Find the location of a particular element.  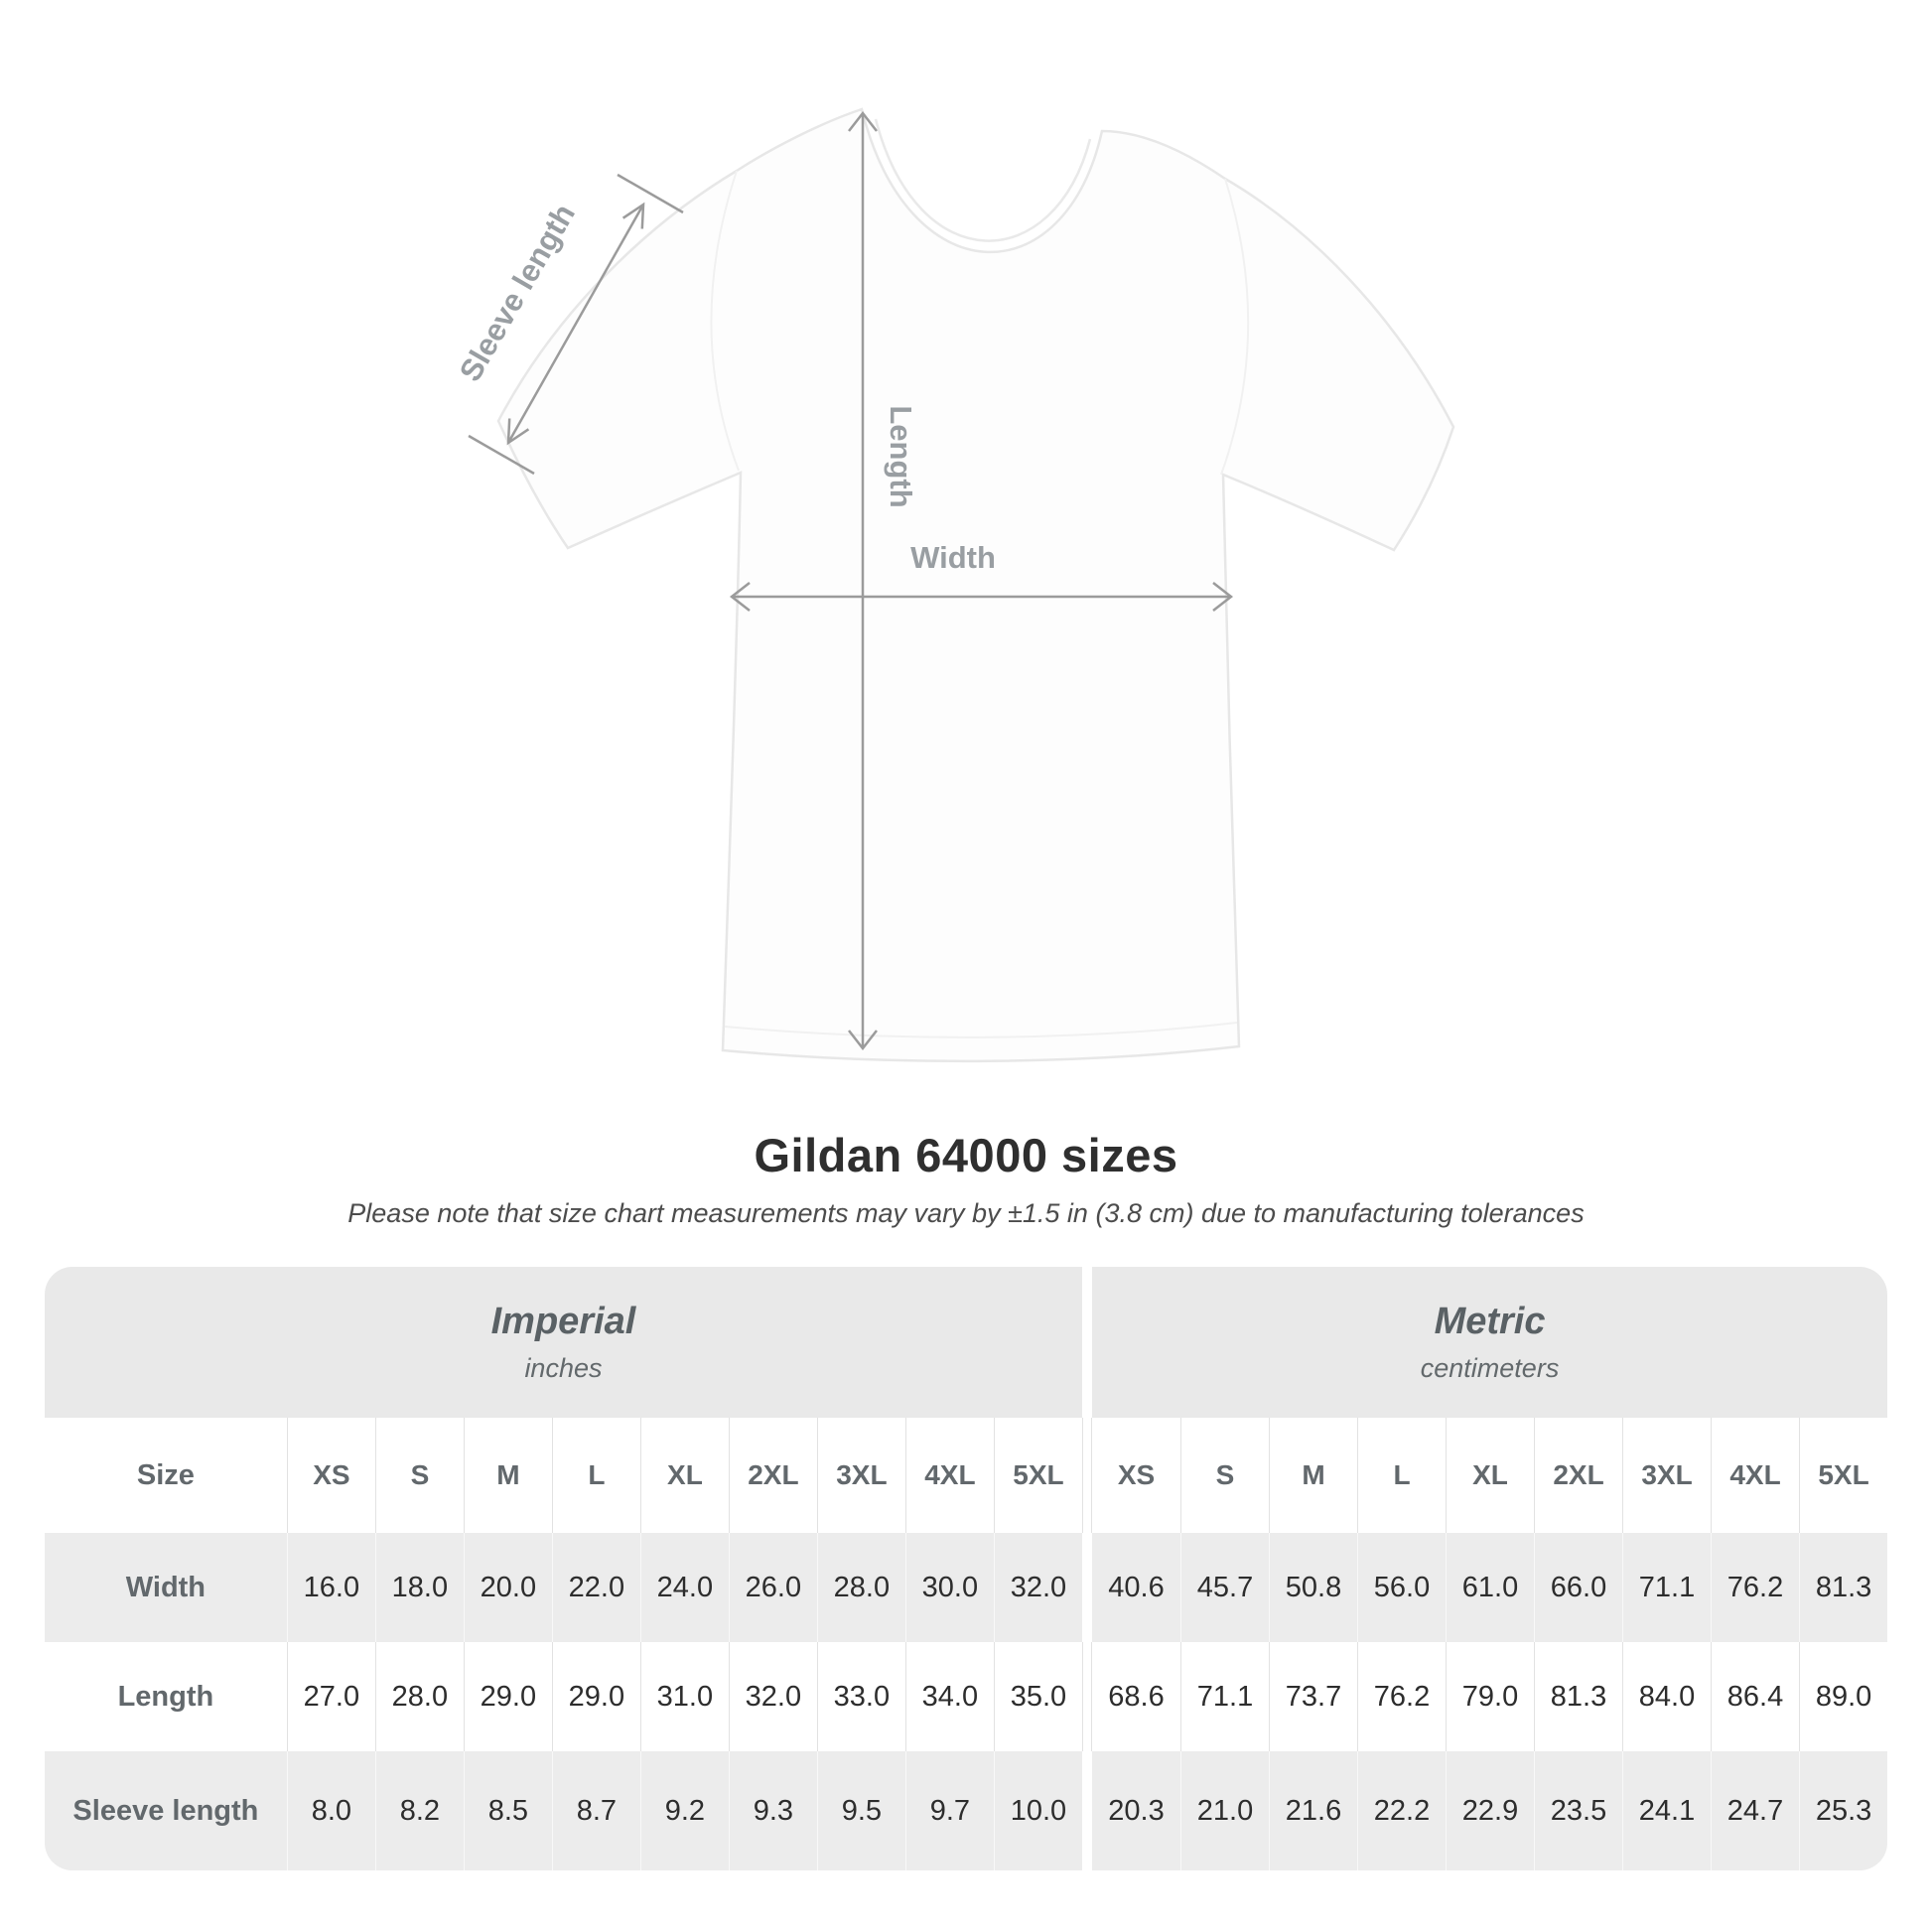

value-cell: 40.6 is located at coordinates (1136, 1587).